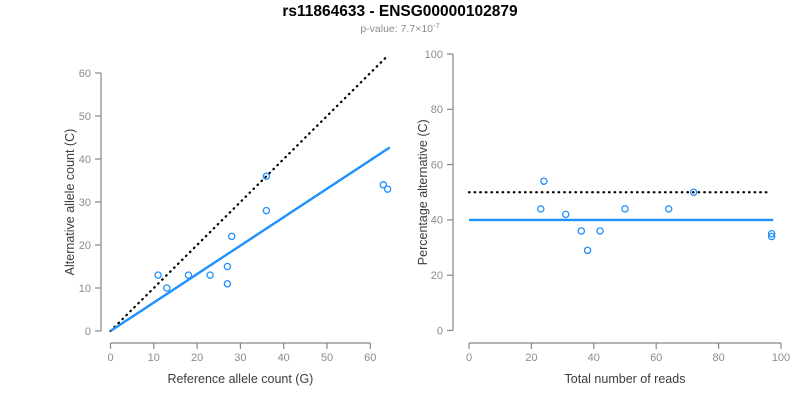  What do you see at coordinates (70, 202) in the screenshot?
I see `y-axis-title: Alternative allele count (C)` at bounding box center [70, 202].